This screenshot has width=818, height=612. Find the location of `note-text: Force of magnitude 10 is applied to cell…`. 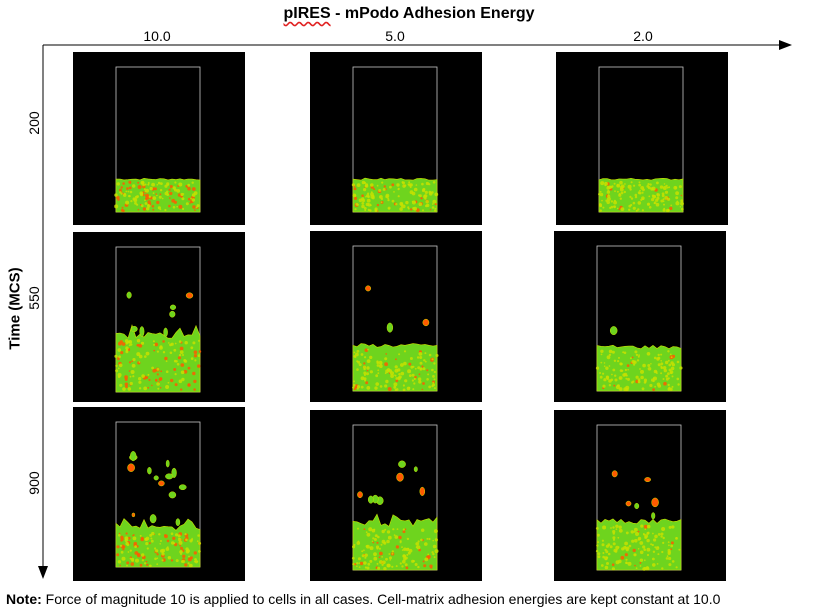

note-text: Force of magnitude 10 is applied to cell… is located at coordinates (381, 599).